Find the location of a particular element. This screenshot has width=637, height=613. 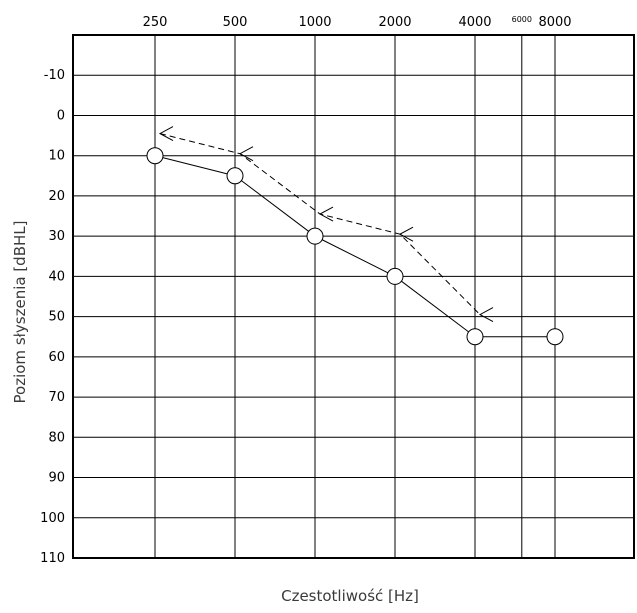

y-tick-label: 60 is located at coordinates (56, 357).